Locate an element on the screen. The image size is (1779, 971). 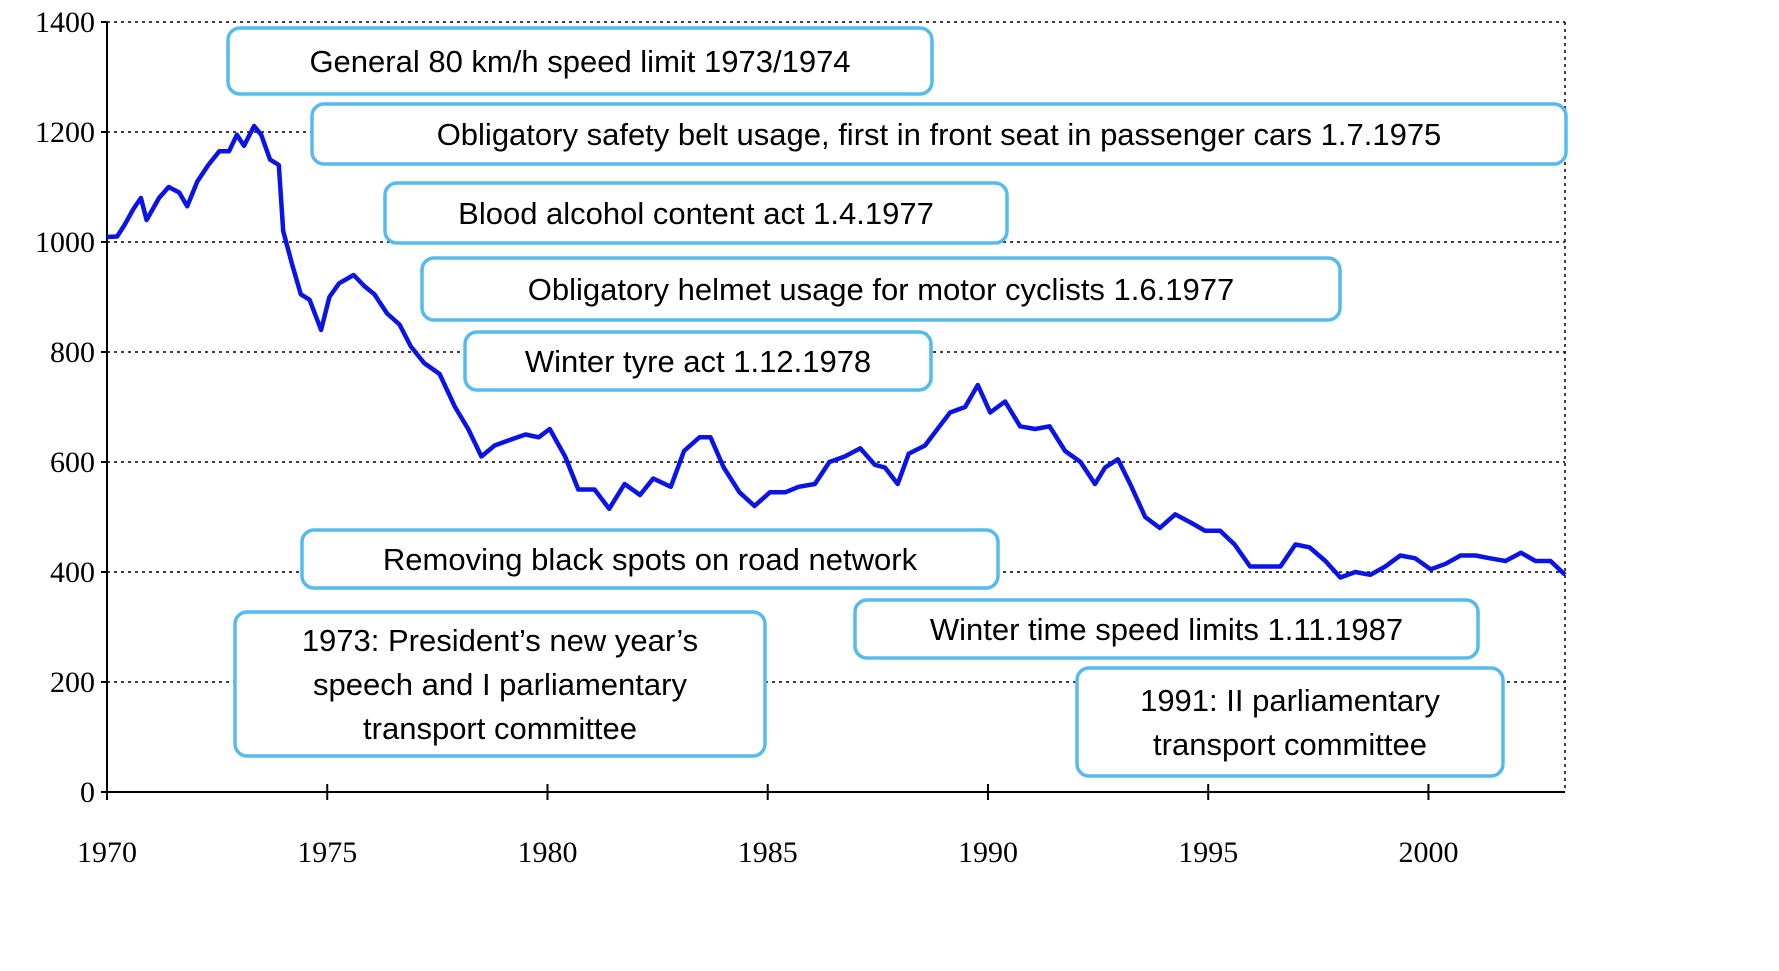
x-tick-label: 1975 is located at coordinates (327, 852).